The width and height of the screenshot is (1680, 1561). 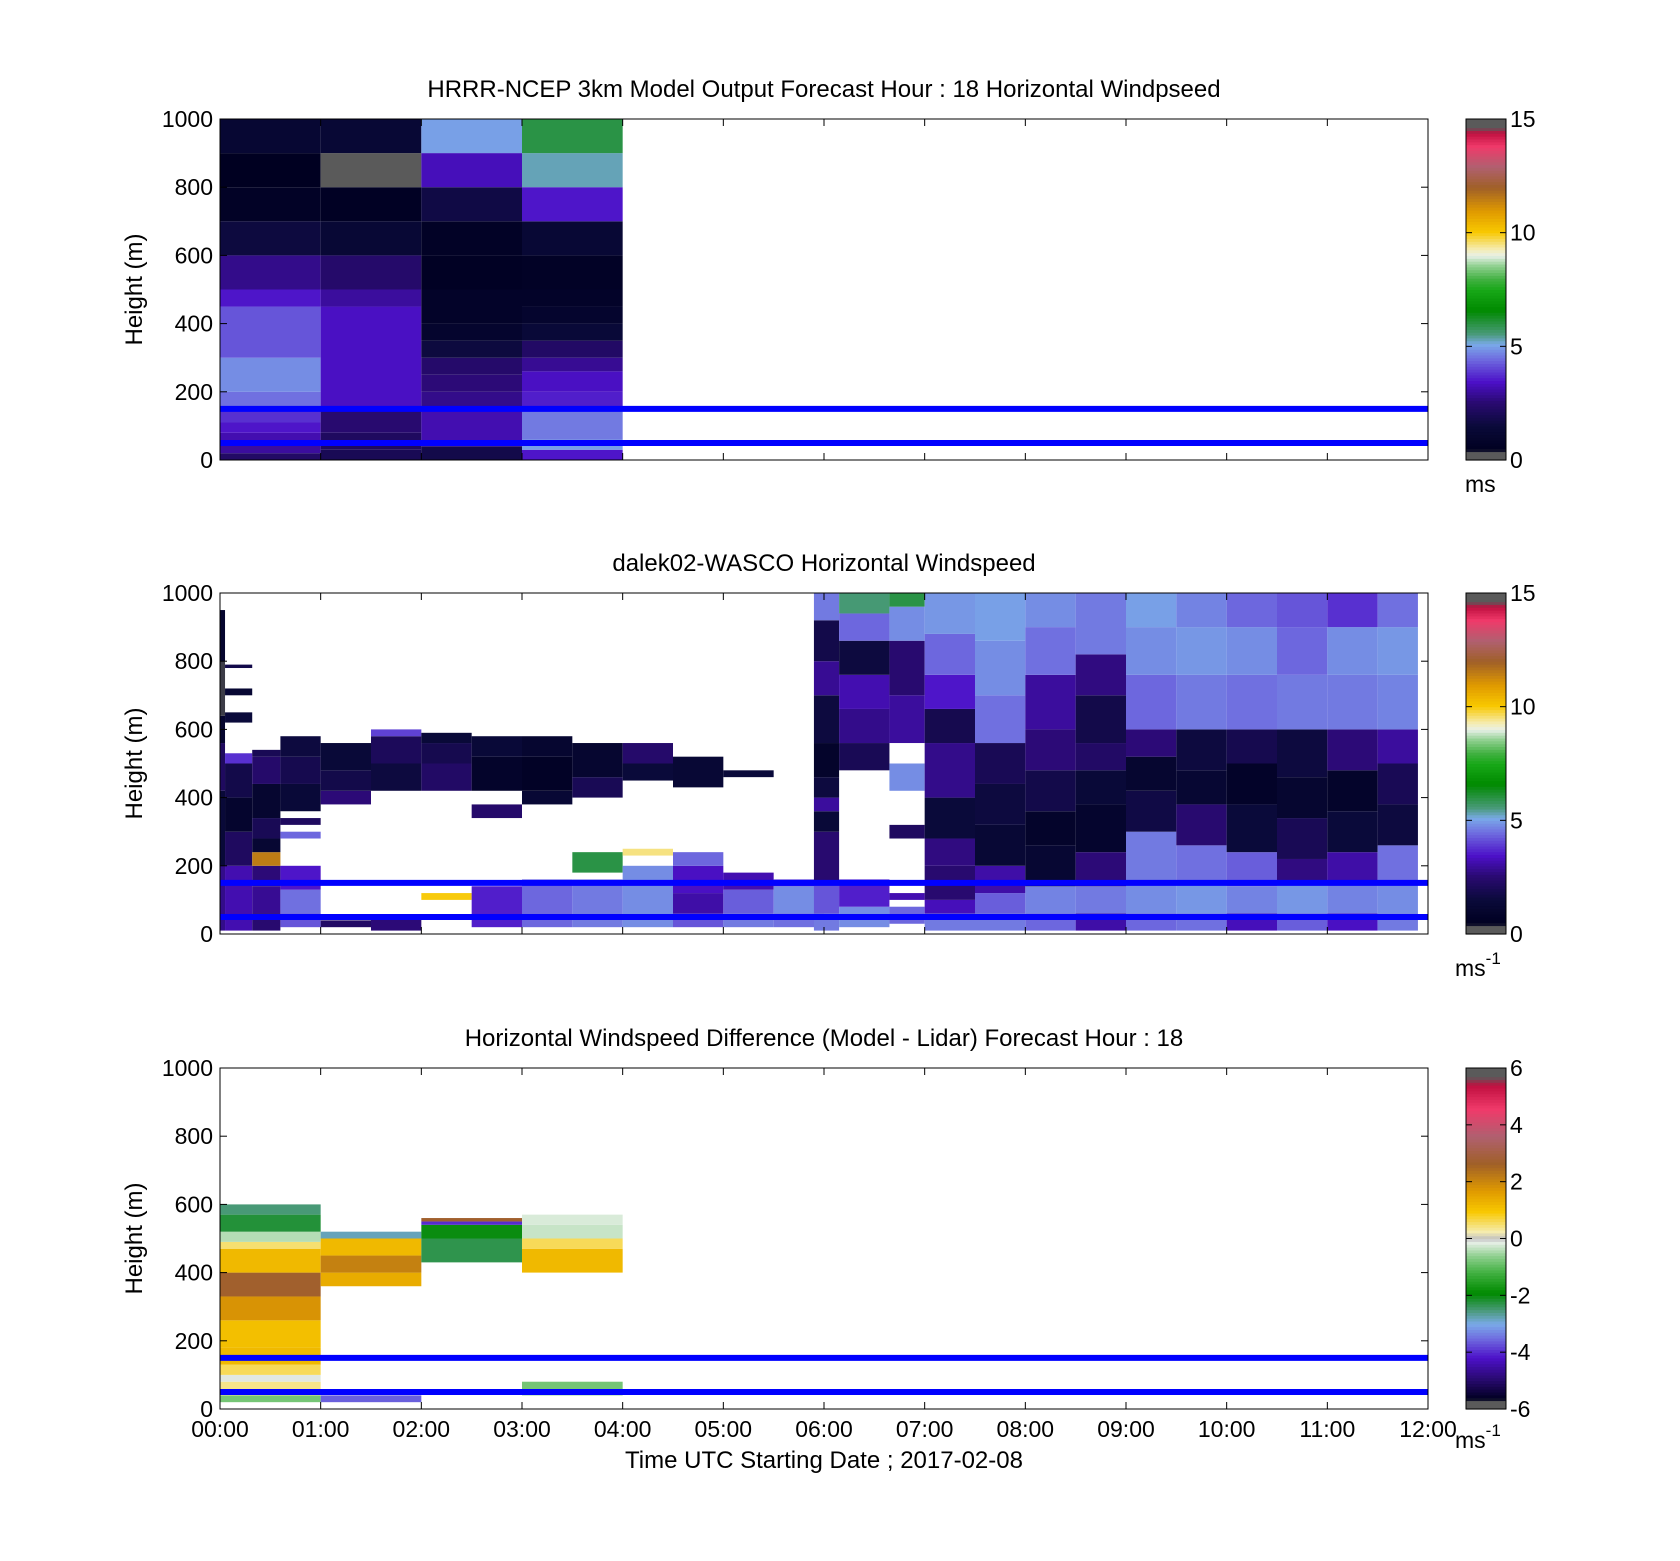 I want to click on y-tick-label: 600, so click(x=194, y=729).